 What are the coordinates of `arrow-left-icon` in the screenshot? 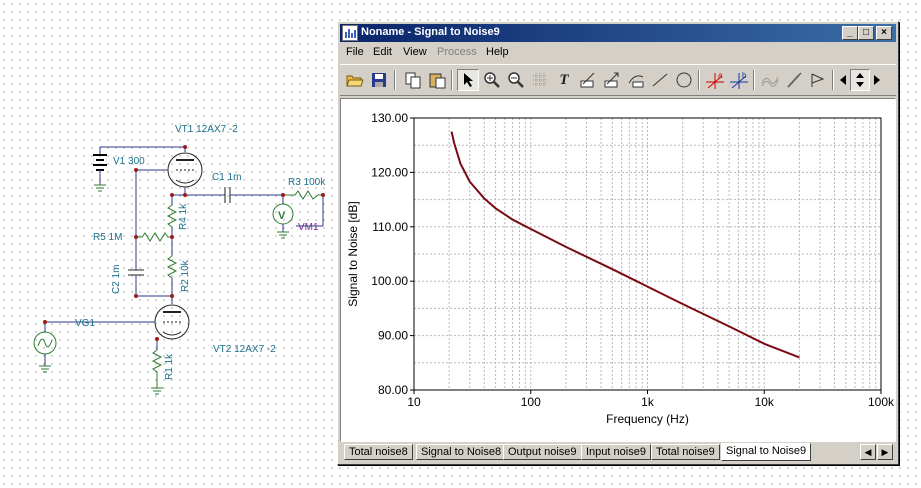 It's located at (843, 80).